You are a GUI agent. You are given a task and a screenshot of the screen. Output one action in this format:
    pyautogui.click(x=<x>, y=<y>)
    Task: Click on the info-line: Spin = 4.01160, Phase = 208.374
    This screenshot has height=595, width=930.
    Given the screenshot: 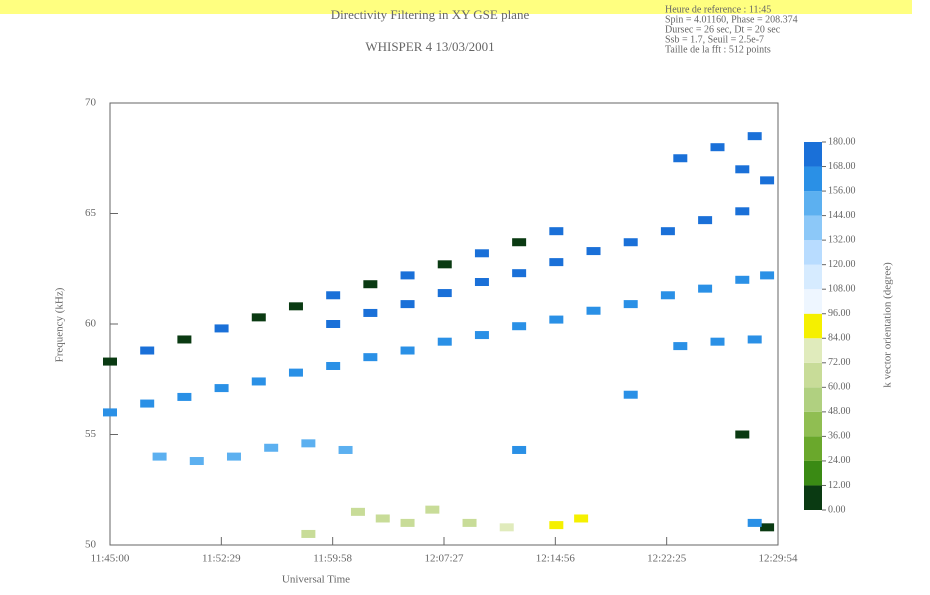 What is the action you would take?
    pyautogui.click(x=731, y=19)
    